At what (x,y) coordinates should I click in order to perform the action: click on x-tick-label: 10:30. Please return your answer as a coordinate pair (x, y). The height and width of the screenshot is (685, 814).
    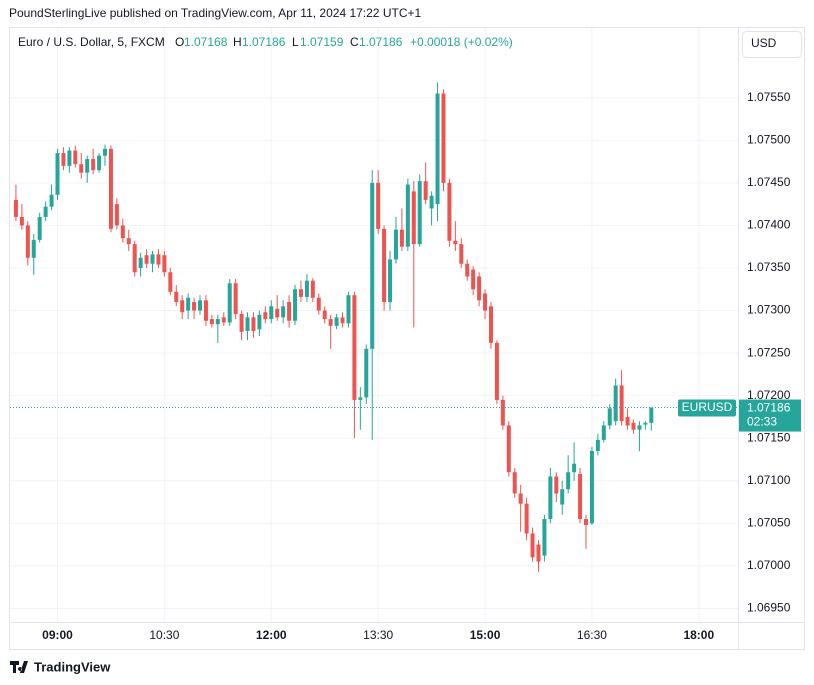
    Looking at the image, I should click on (164, 635).